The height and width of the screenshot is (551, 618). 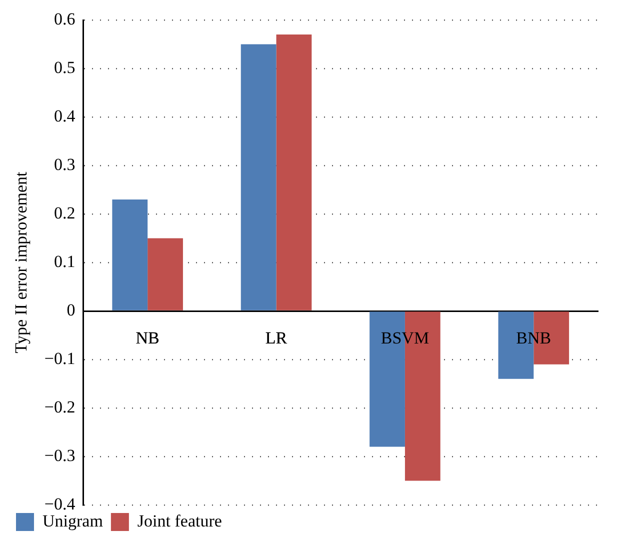 What do you see at coordinates (276, 338) in the screenshot?
I see `x-tick-label: LR` at bounding box center [276, 338].